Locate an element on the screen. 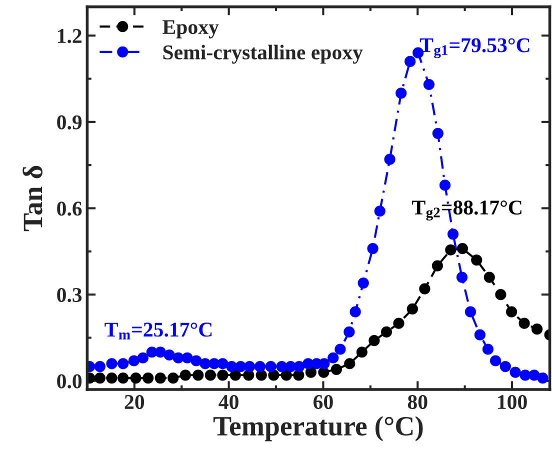  annotation: T$_{g2}$=88.17°C is located at coordinates (467, 210).